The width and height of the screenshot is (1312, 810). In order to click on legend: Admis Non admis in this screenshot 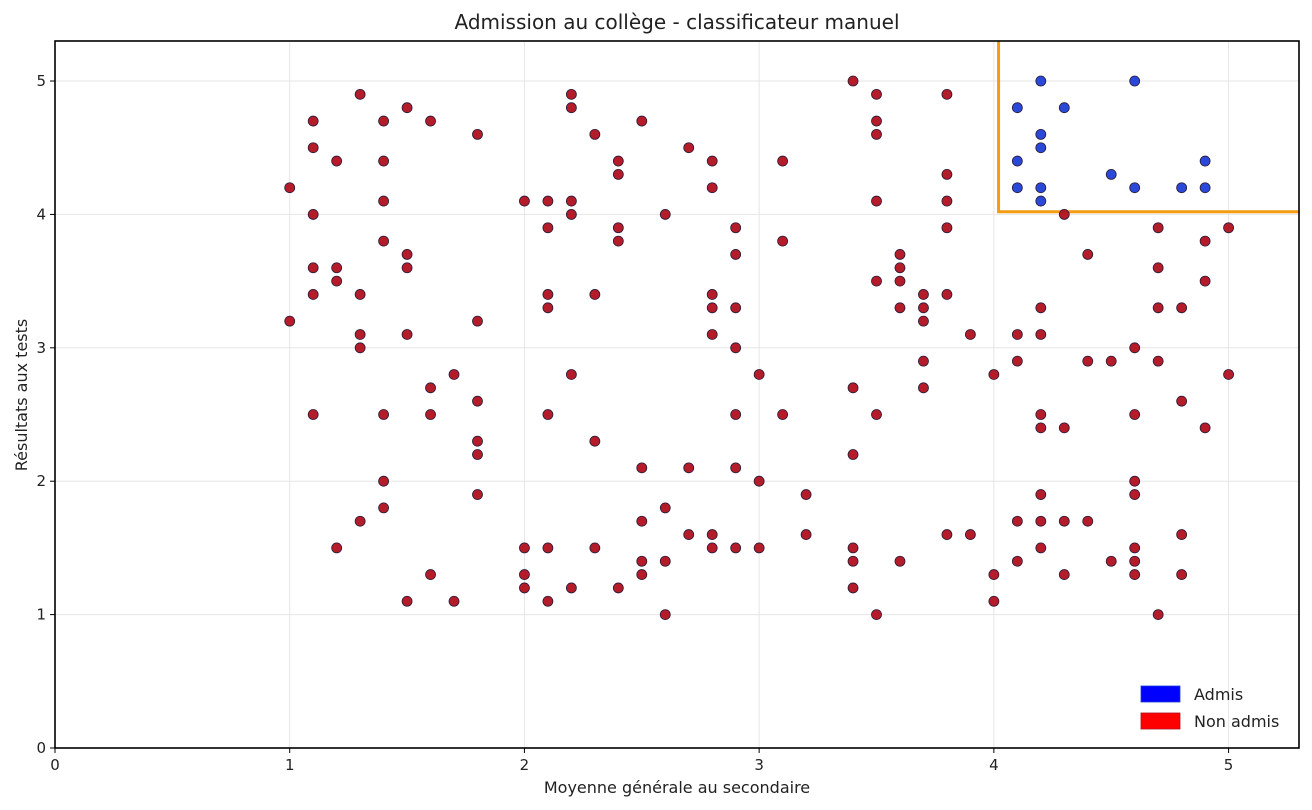, I will do `click(1209, 708)`.